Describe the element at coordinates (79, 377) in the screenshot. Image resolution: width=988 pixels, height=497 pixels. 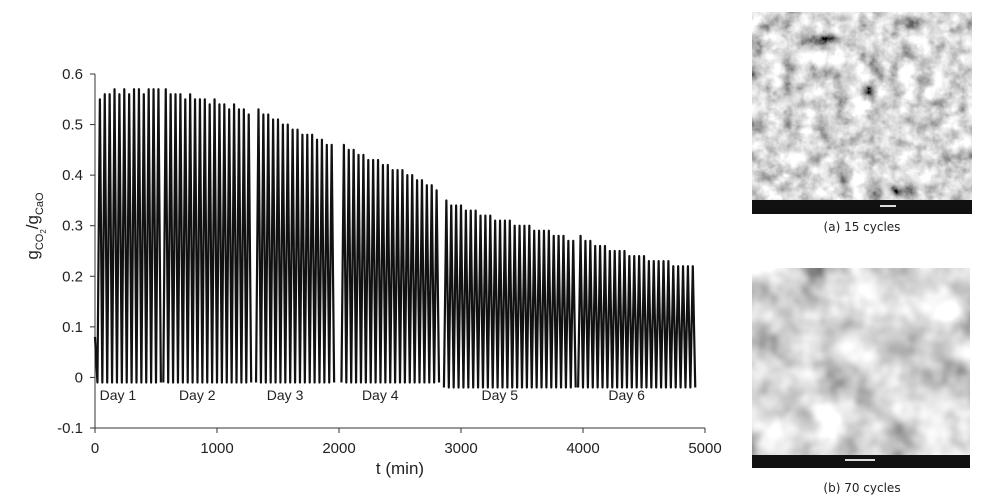
I see `y-tick-label: 0` at that location.